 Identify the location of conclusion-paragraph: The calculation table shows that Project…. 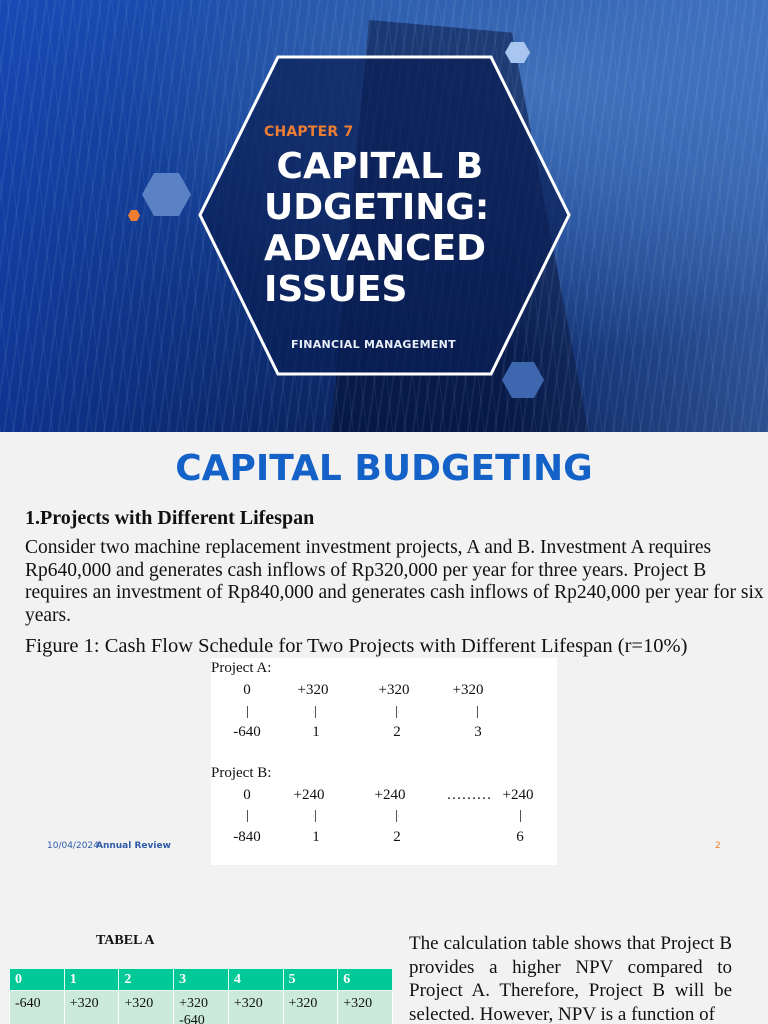
(570, 978).